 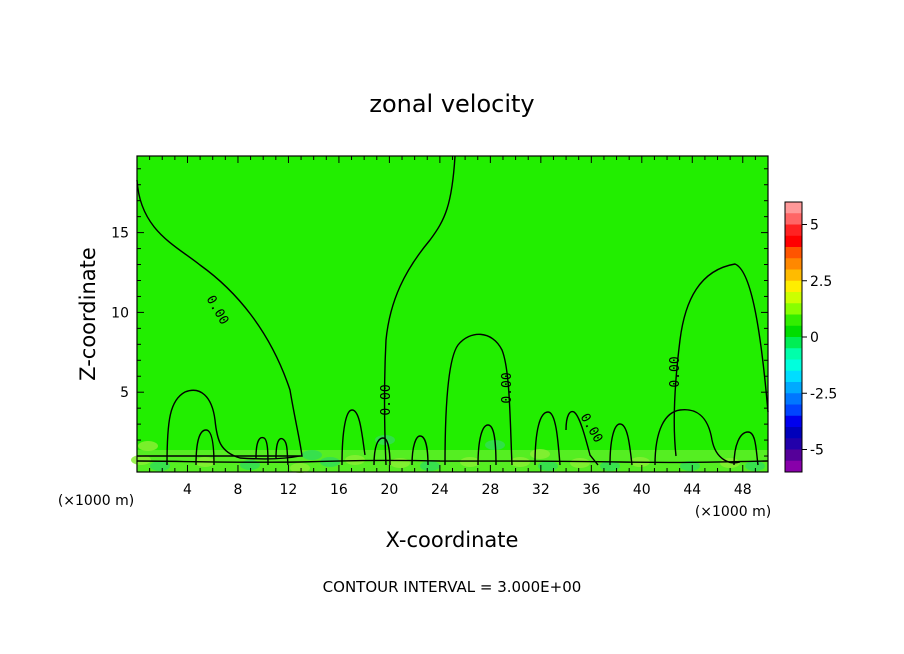 What do you see at coordinates (743, 490) in the screenshot?
I see `x-tick-label: 48` at bounding box center [743, 490].